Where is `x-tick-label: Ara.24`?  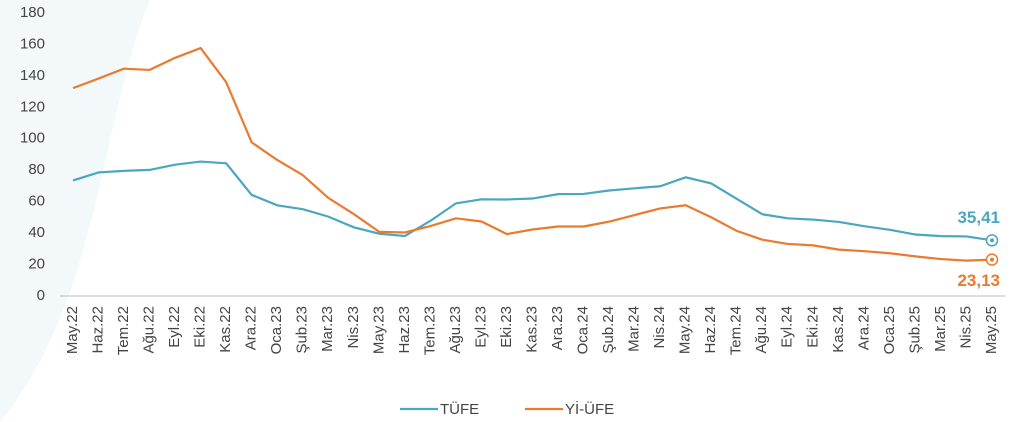 x-tick-label: Ara.24 is located at coordinates (863, 328).